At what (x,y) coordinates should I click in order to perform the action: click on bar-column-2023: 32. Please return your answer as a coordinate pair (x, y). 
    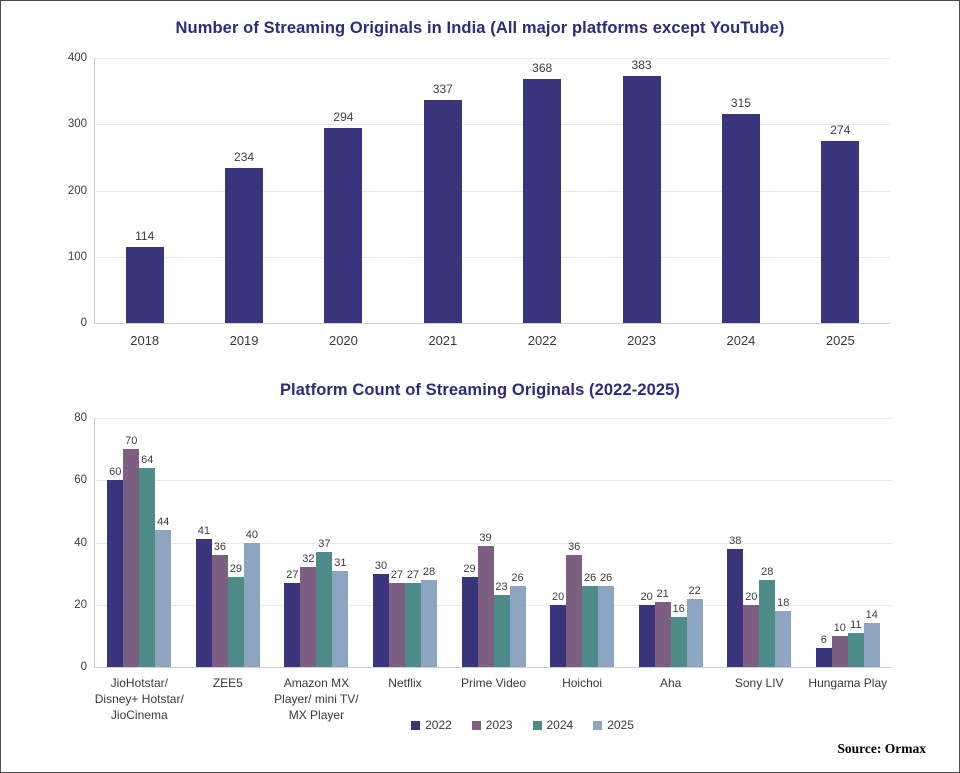
    Looking at the image, I should click on (308, 542).